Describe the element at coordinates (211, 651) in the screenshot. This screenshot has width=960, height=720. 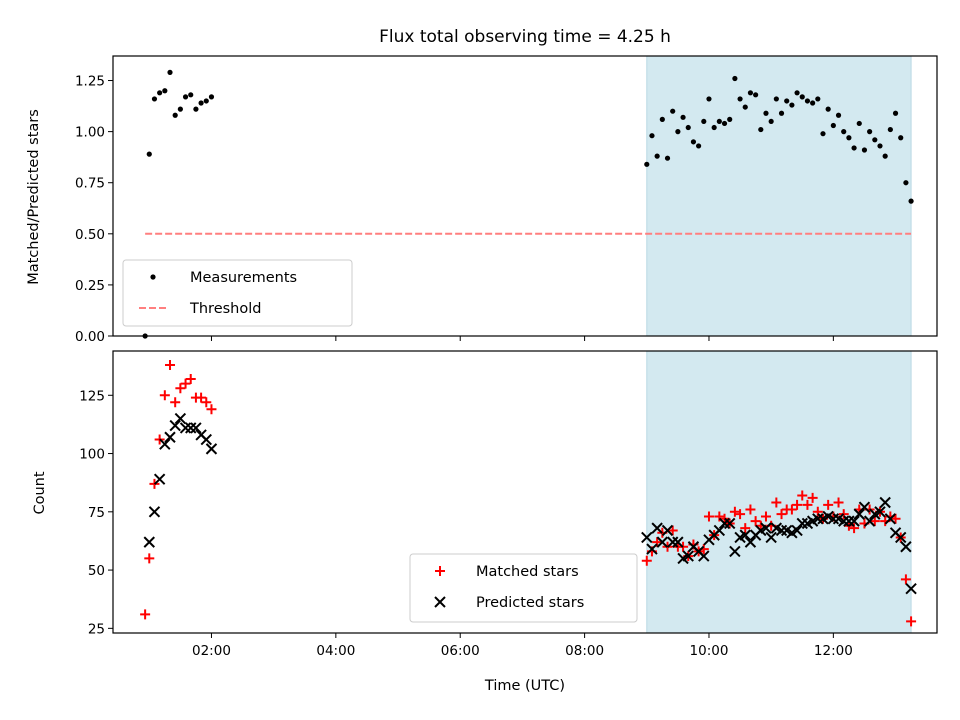
I see `x-tick-label: 02:00` at that location.